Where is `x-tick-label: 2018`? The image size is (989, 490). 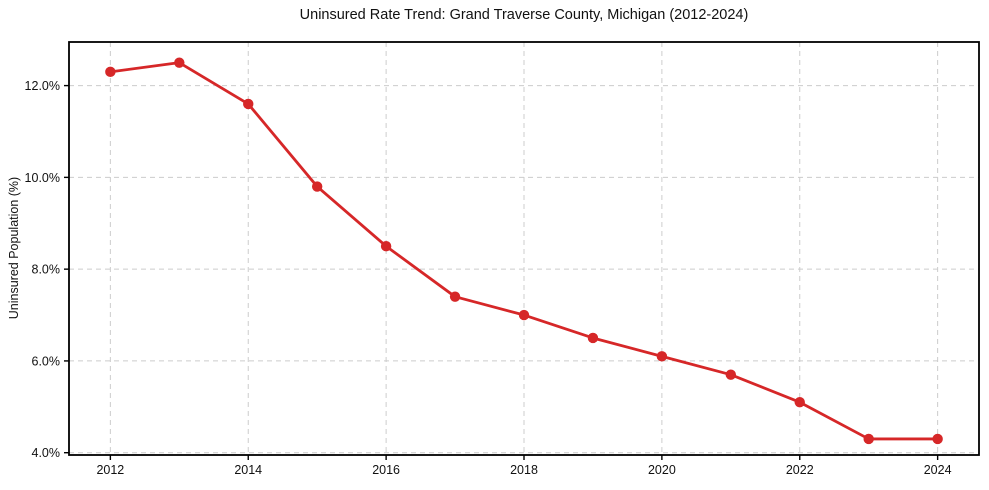 x-tick-label: 2018 is located at coordinates (524, 470).